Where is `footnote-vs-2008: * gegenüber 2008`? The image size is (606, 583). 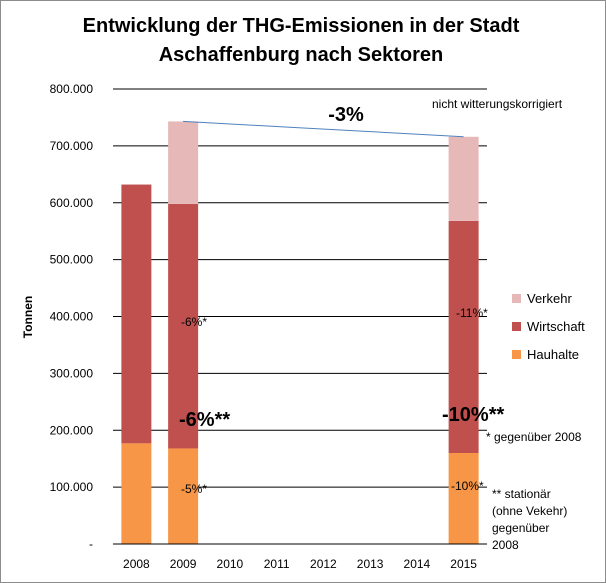 footnote-vs-2008: * gegenüber 2008 is located at coordinates (534, 437).